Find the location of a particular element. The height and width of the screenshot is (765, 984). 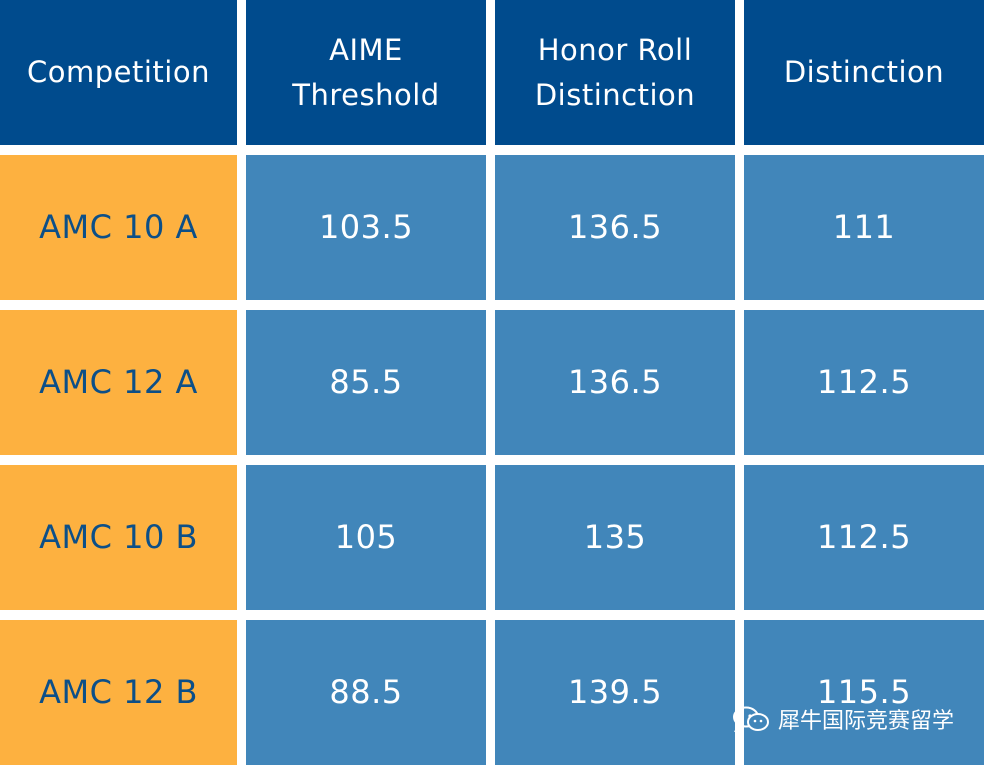

header-competition: Competition is located at coordinates (118, 72).